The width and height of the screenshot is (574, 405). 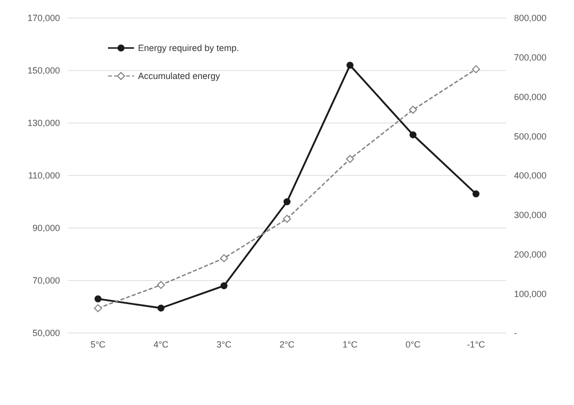 What do you see at coordinates (413, 344) in the screenshot?
I see `x-tick-label: 0°C` at bounding box center [413, 344].